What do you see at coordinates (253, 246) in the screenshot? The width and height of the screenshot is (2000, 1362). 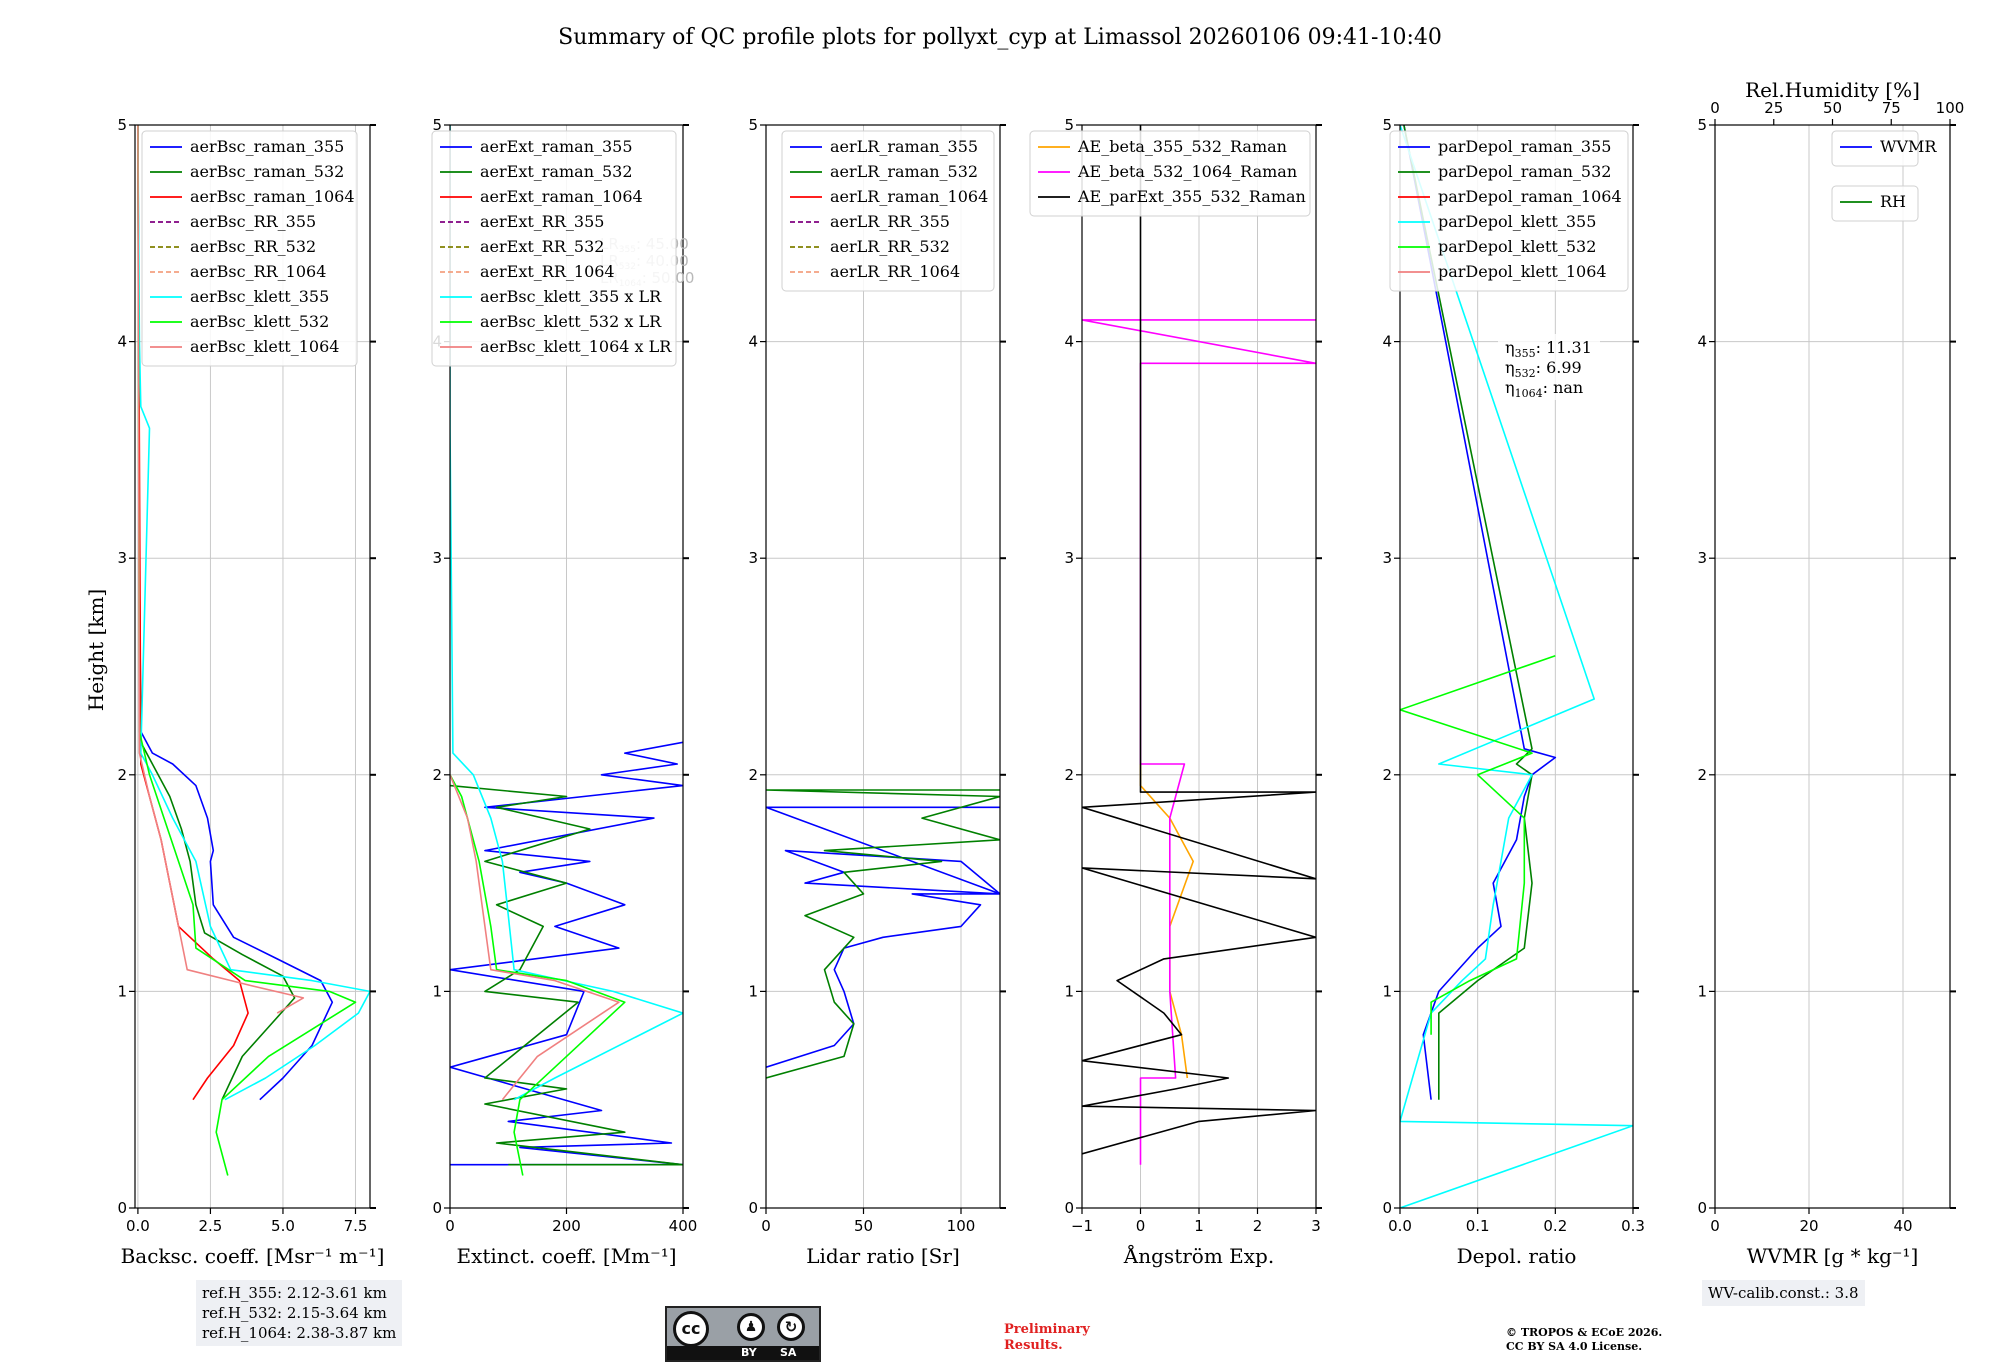 I see `legend-label: aerBsc_RR_532` at bounding box center [253, 246].